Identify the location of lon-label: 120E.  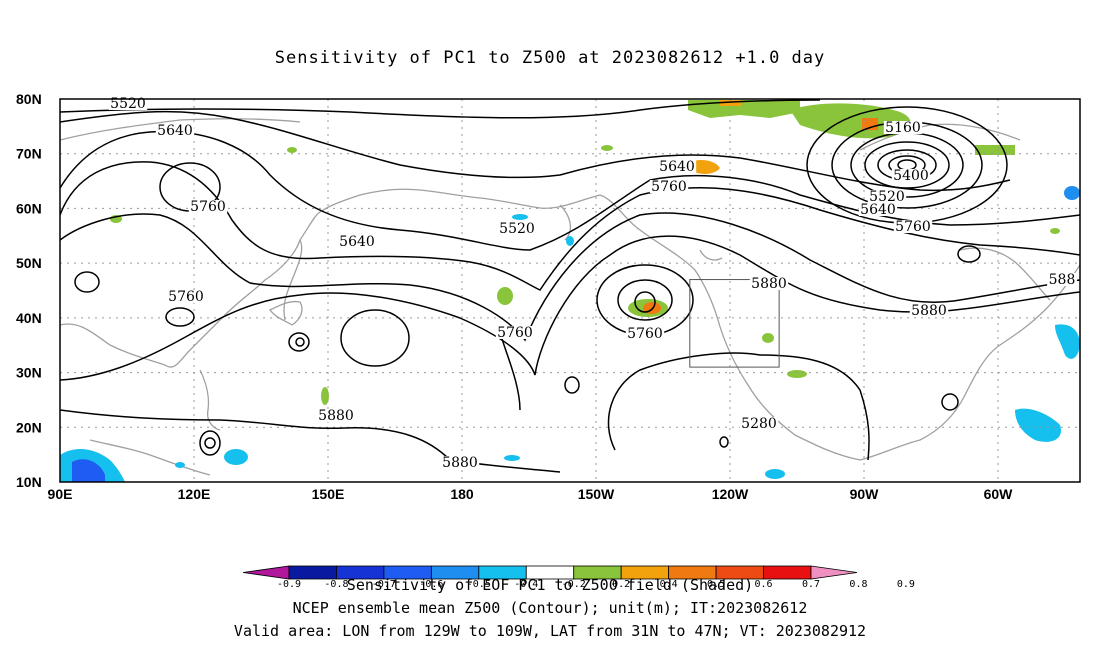
(194, 494).